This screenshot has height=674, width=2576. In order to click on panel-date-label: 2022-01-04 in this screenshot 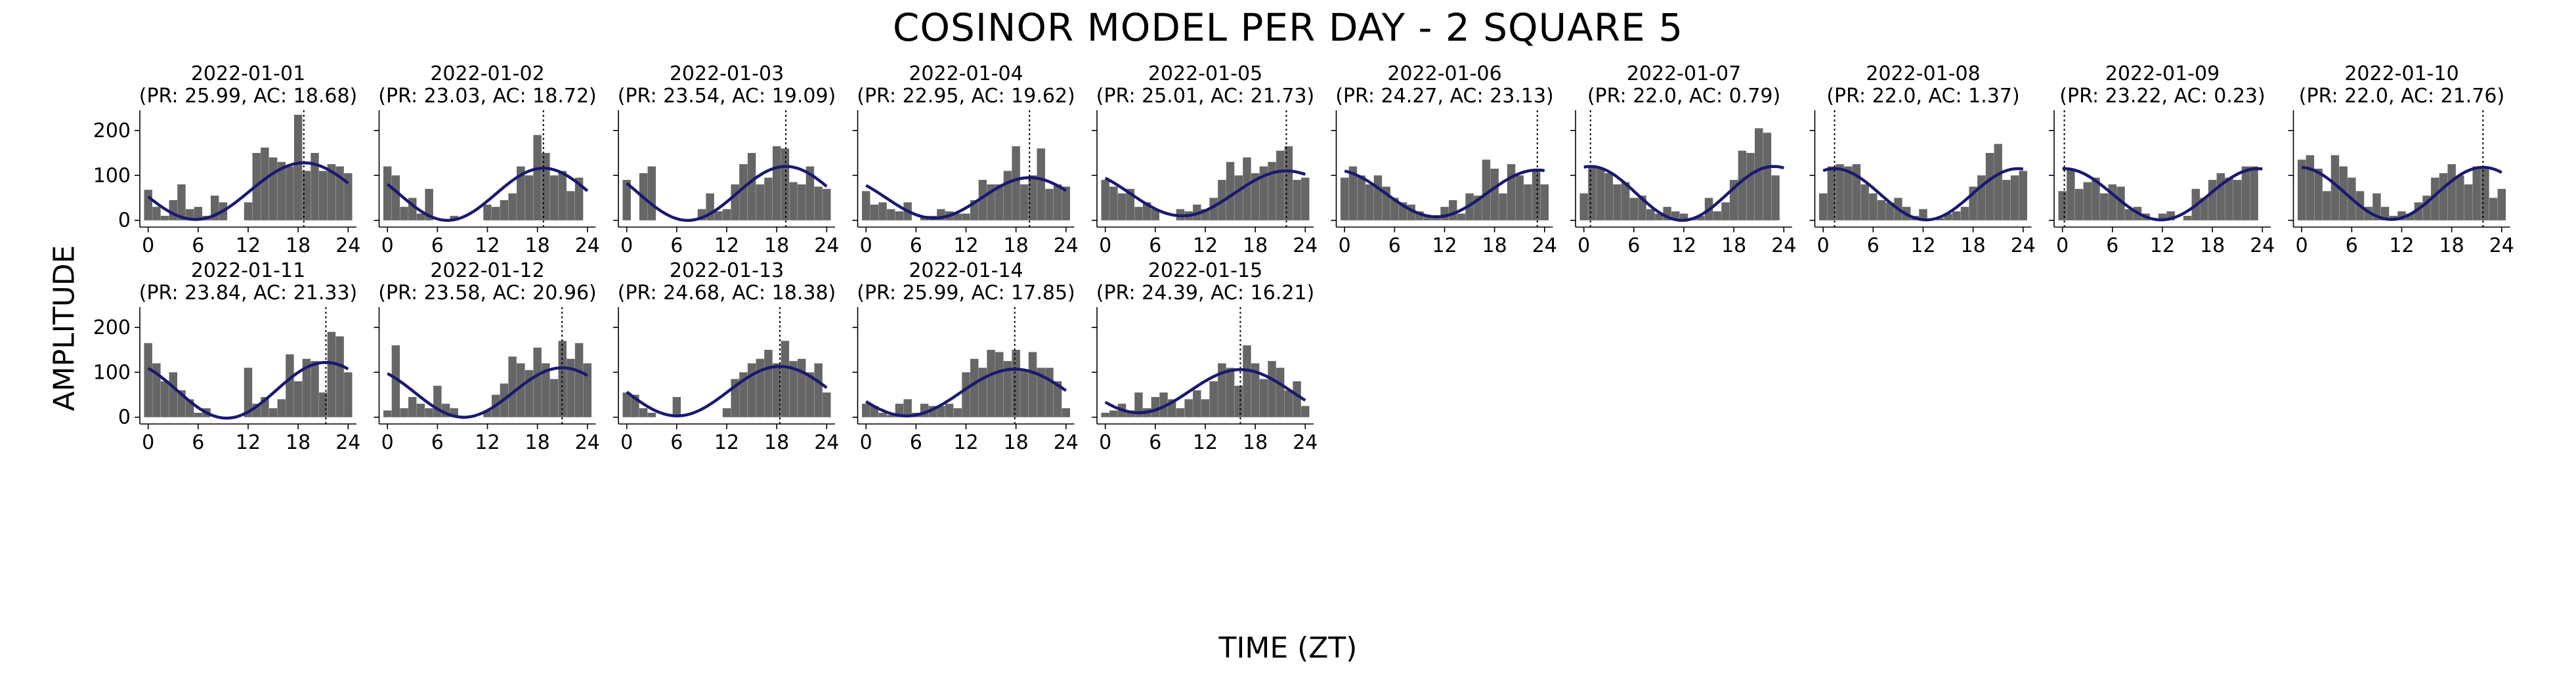, I will do `click(966, 73)`.